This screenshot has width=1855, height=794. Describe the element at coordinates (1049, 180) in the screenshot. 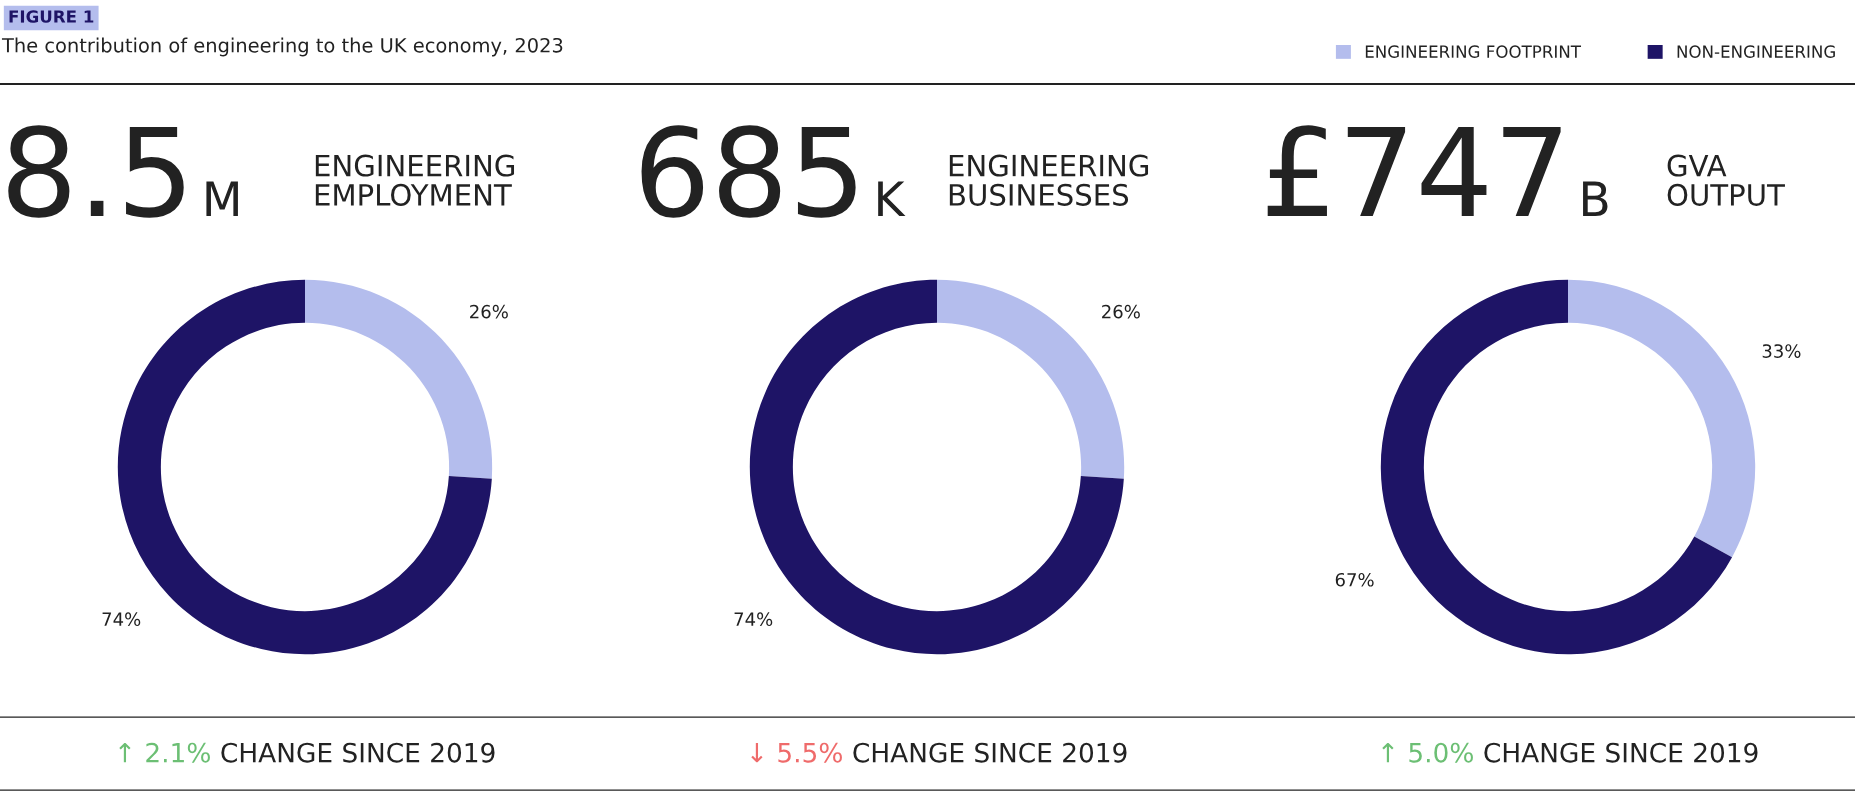

I see `text: ENGINEERING BUSINESSES` at that location.